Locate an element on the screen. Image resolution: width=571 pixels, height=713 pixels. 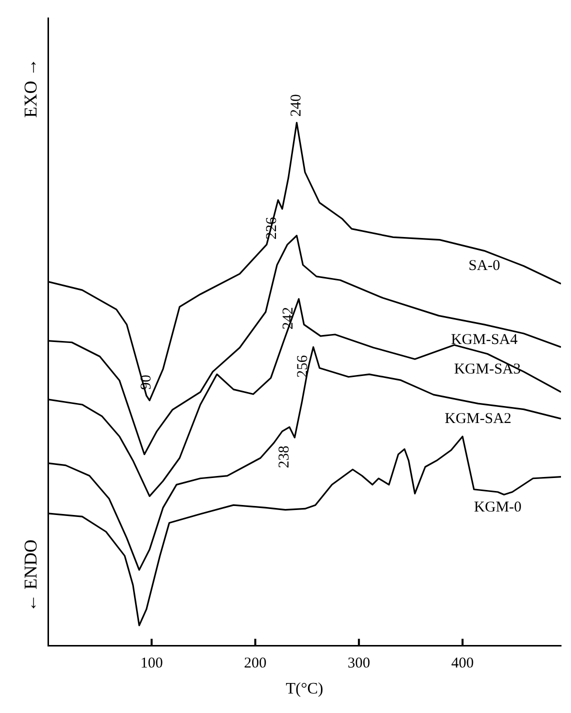
x-tick-label: 200 is located at coordinates (255, 664).